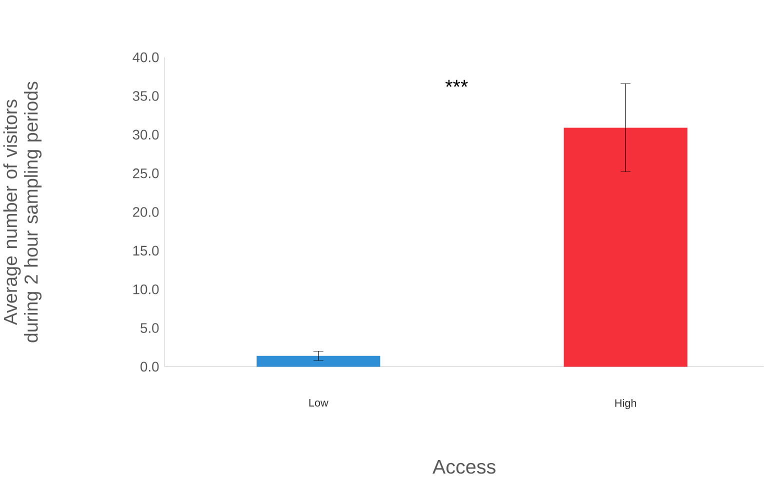  I want to click on y-axis-title: Average number of visitors during 2 hour sampling periods, so click(22, 212).